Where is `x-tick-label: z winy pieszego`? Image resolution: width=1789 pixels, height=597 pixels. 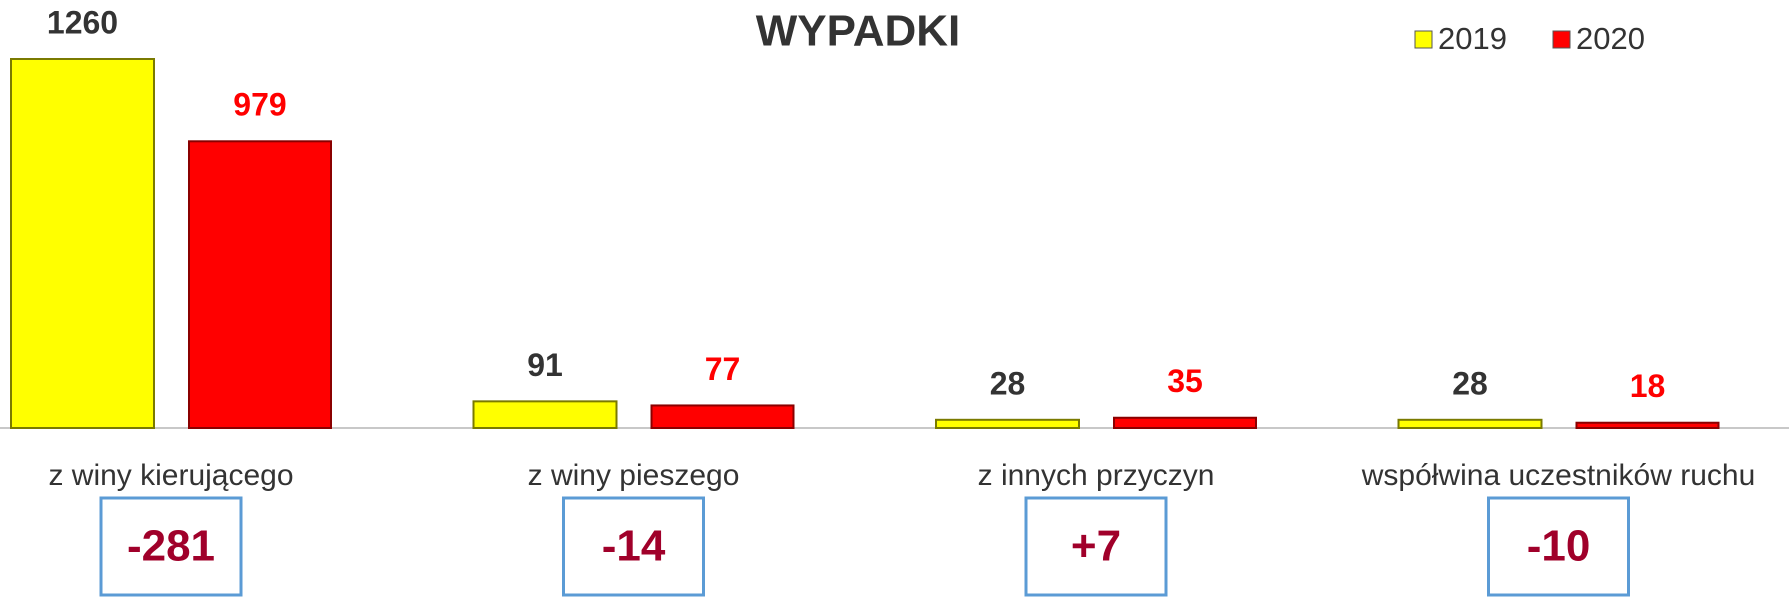
x-tick-label: z winy pieszego is located at coordinates (634, 475).